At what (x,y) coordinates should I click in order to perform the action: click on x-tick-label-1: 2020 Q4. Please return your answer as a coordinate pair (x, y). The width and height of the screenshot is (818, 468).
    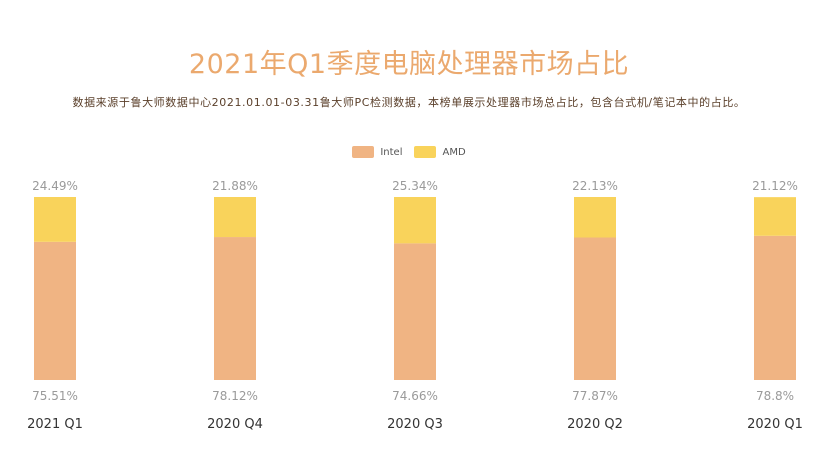
    Looking at the image, I should click on (235, 424).